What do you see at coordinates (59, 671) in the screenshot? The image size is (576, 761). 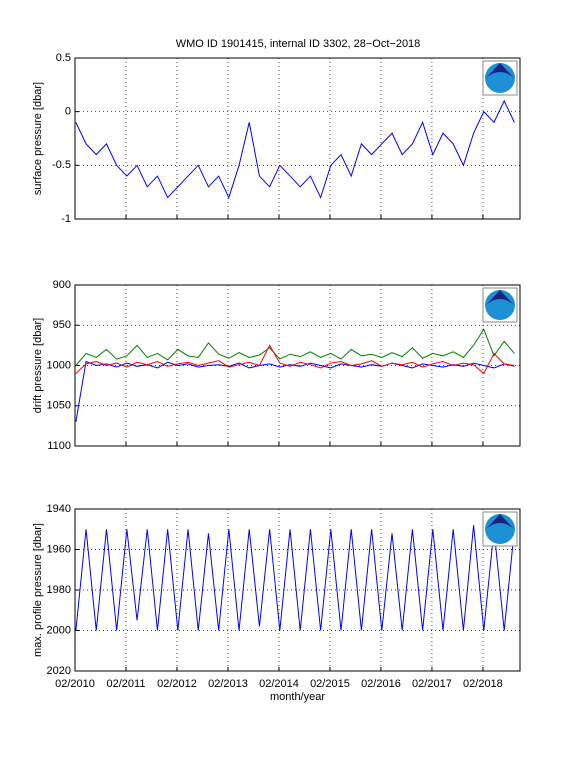 I see `y-tick-label: 2020` at bounding box center [59, 671].